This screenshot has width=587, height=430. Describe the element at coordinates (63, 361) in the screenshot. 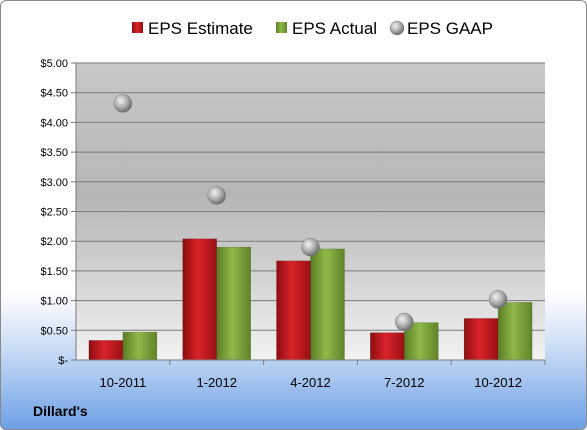

I see `y-tick-label: $-` at that location.